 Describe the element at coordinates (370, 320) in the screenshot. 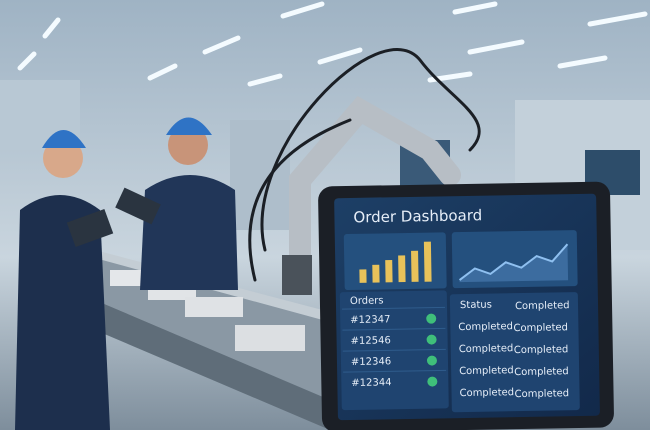

I see `order-id: #12347` at that location.